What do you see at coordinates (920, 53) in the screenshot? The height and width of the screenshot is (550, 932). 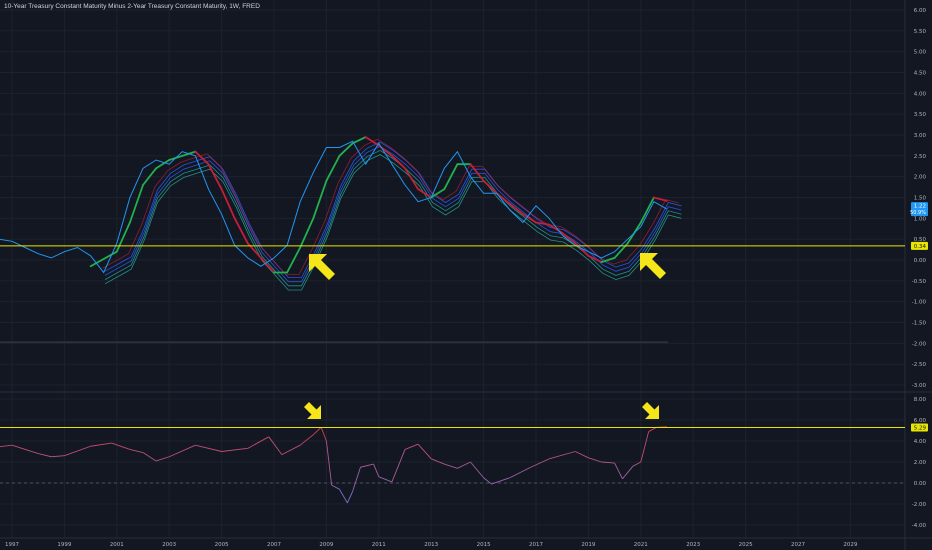 I see `y-tick-label: 5.00` at bounding box center [920, 53].